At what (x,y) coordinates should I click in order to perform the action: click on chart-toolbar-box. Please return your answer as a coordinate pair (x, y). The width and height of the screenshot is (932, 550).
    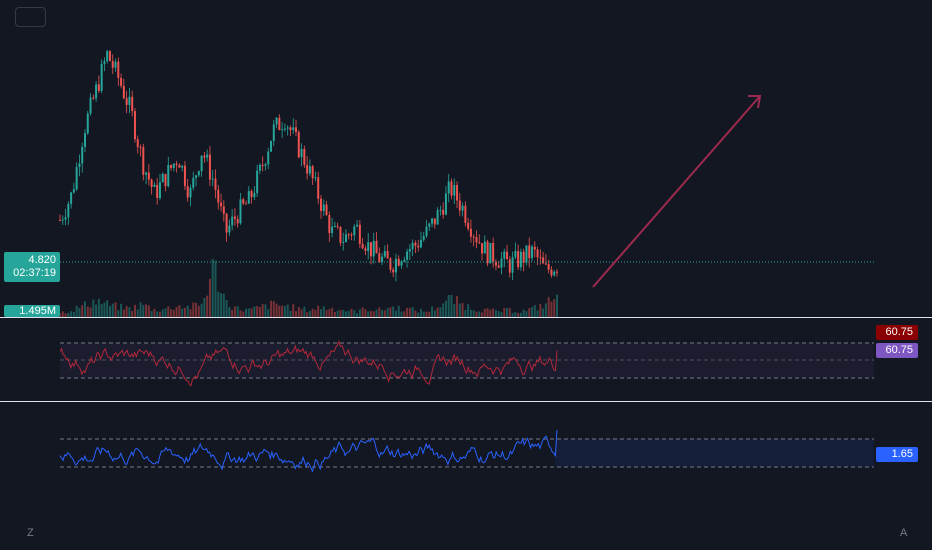
    Looking at the image, I should click on (30, 17).